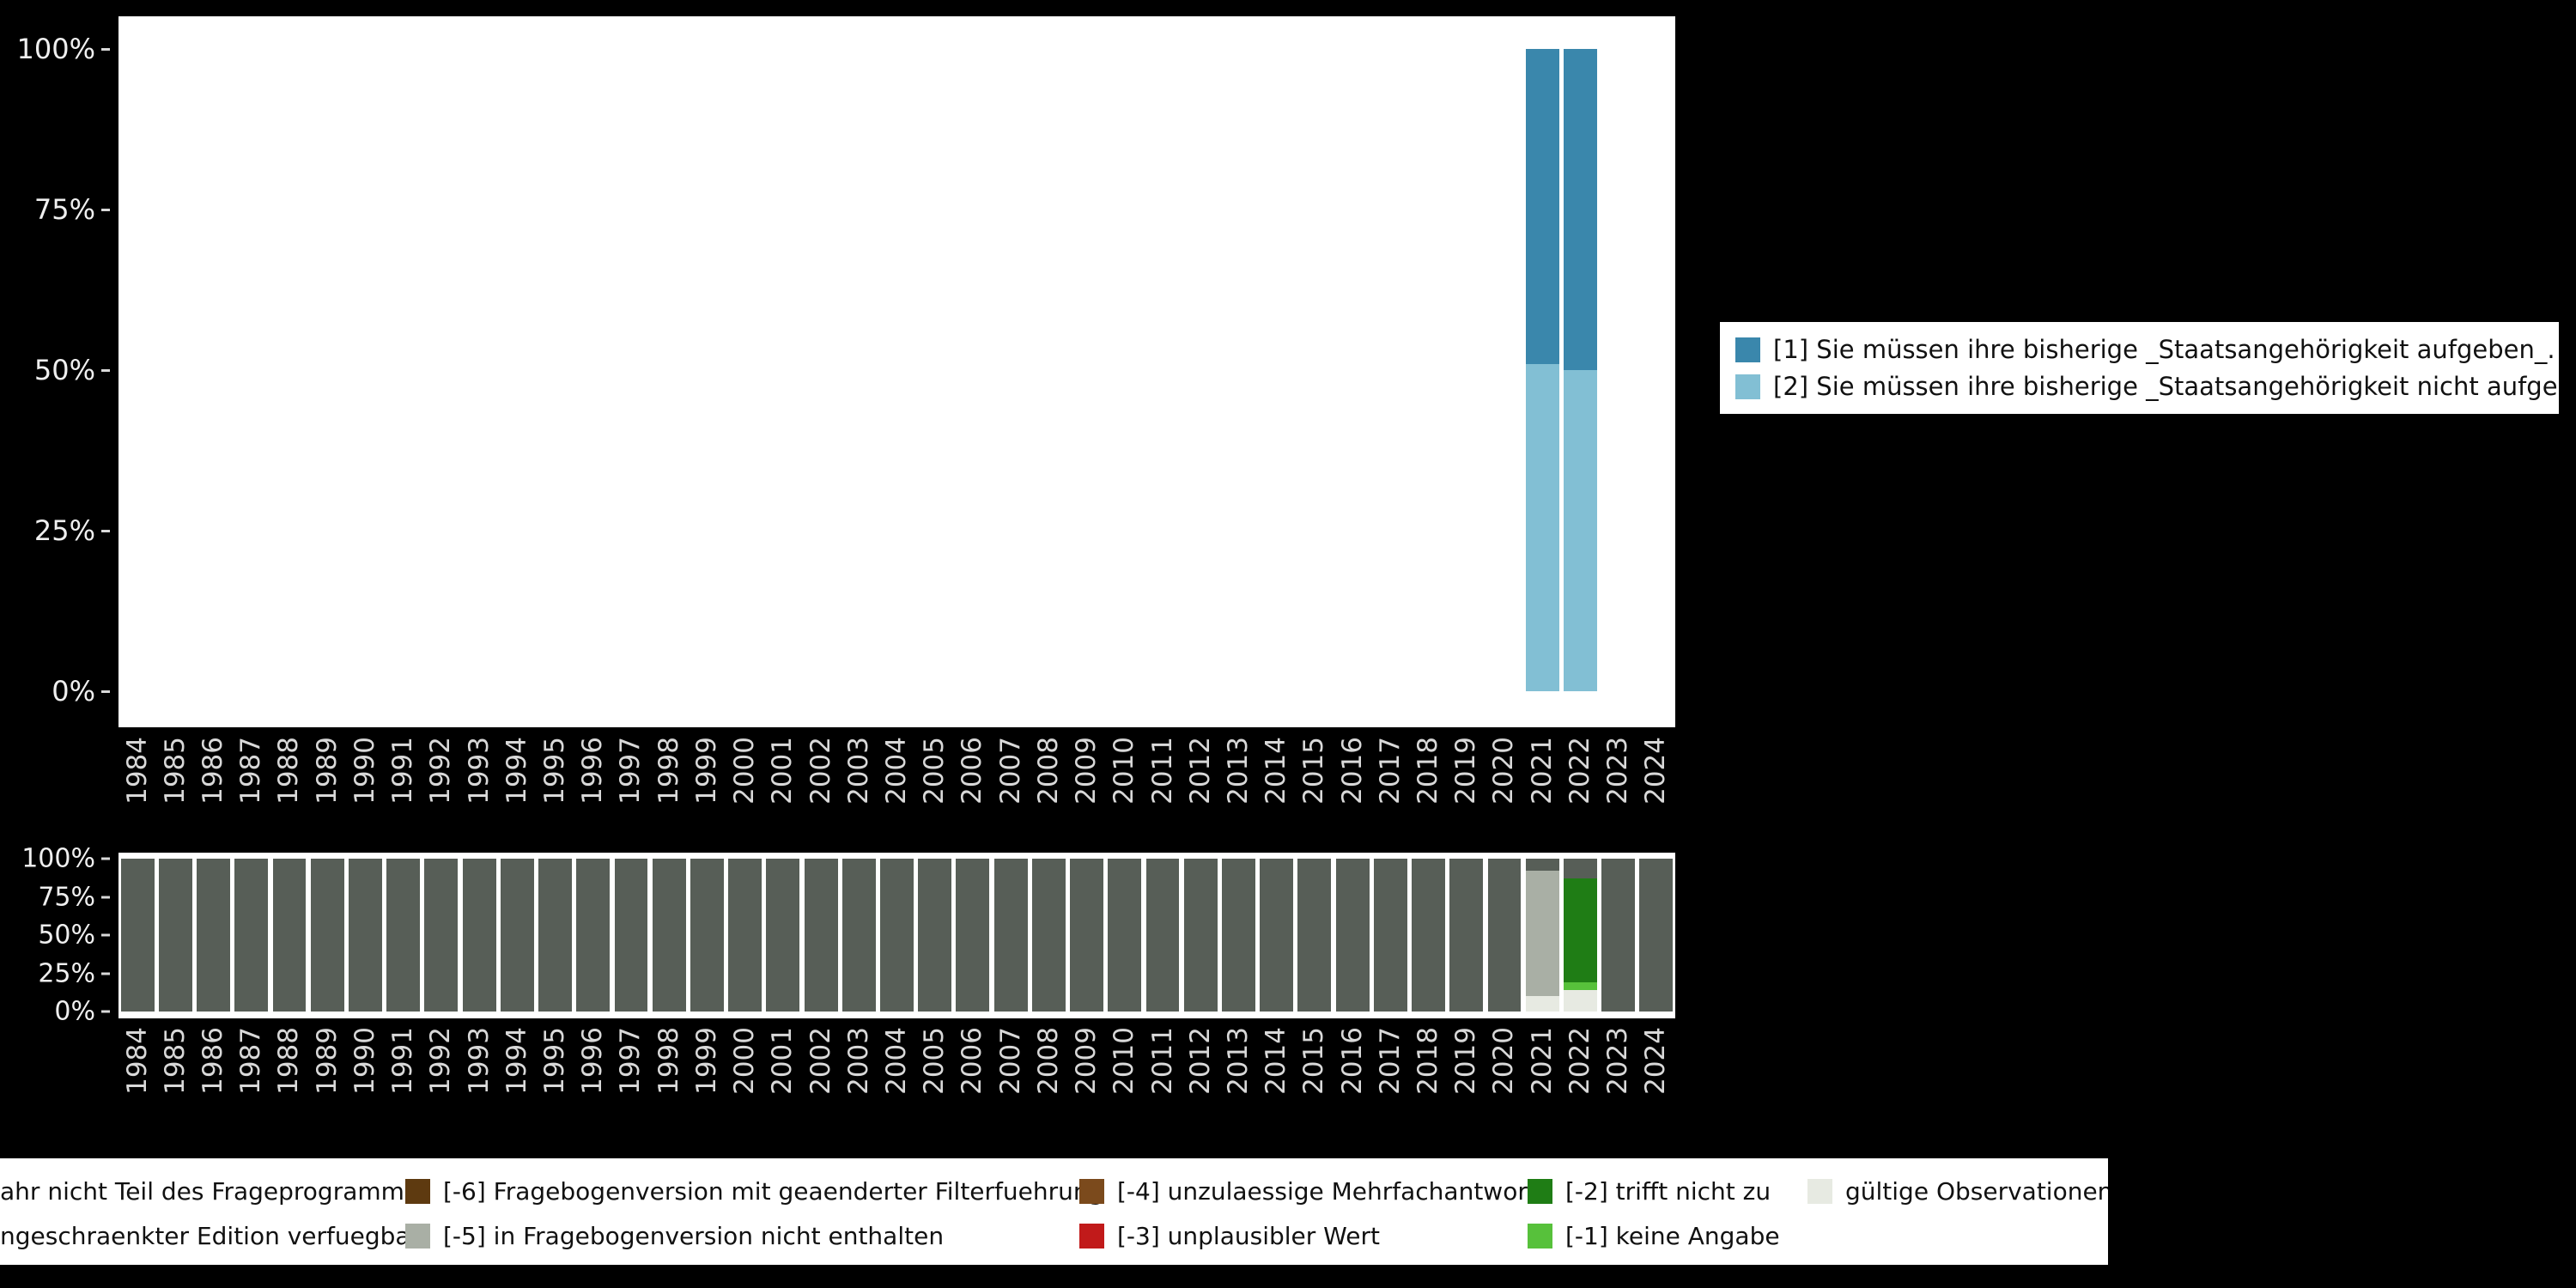  What do you see at coordinates (213, 790) in the screenshot?
I see `x-axis-slot: 1986` at bounding box center [213, 790].